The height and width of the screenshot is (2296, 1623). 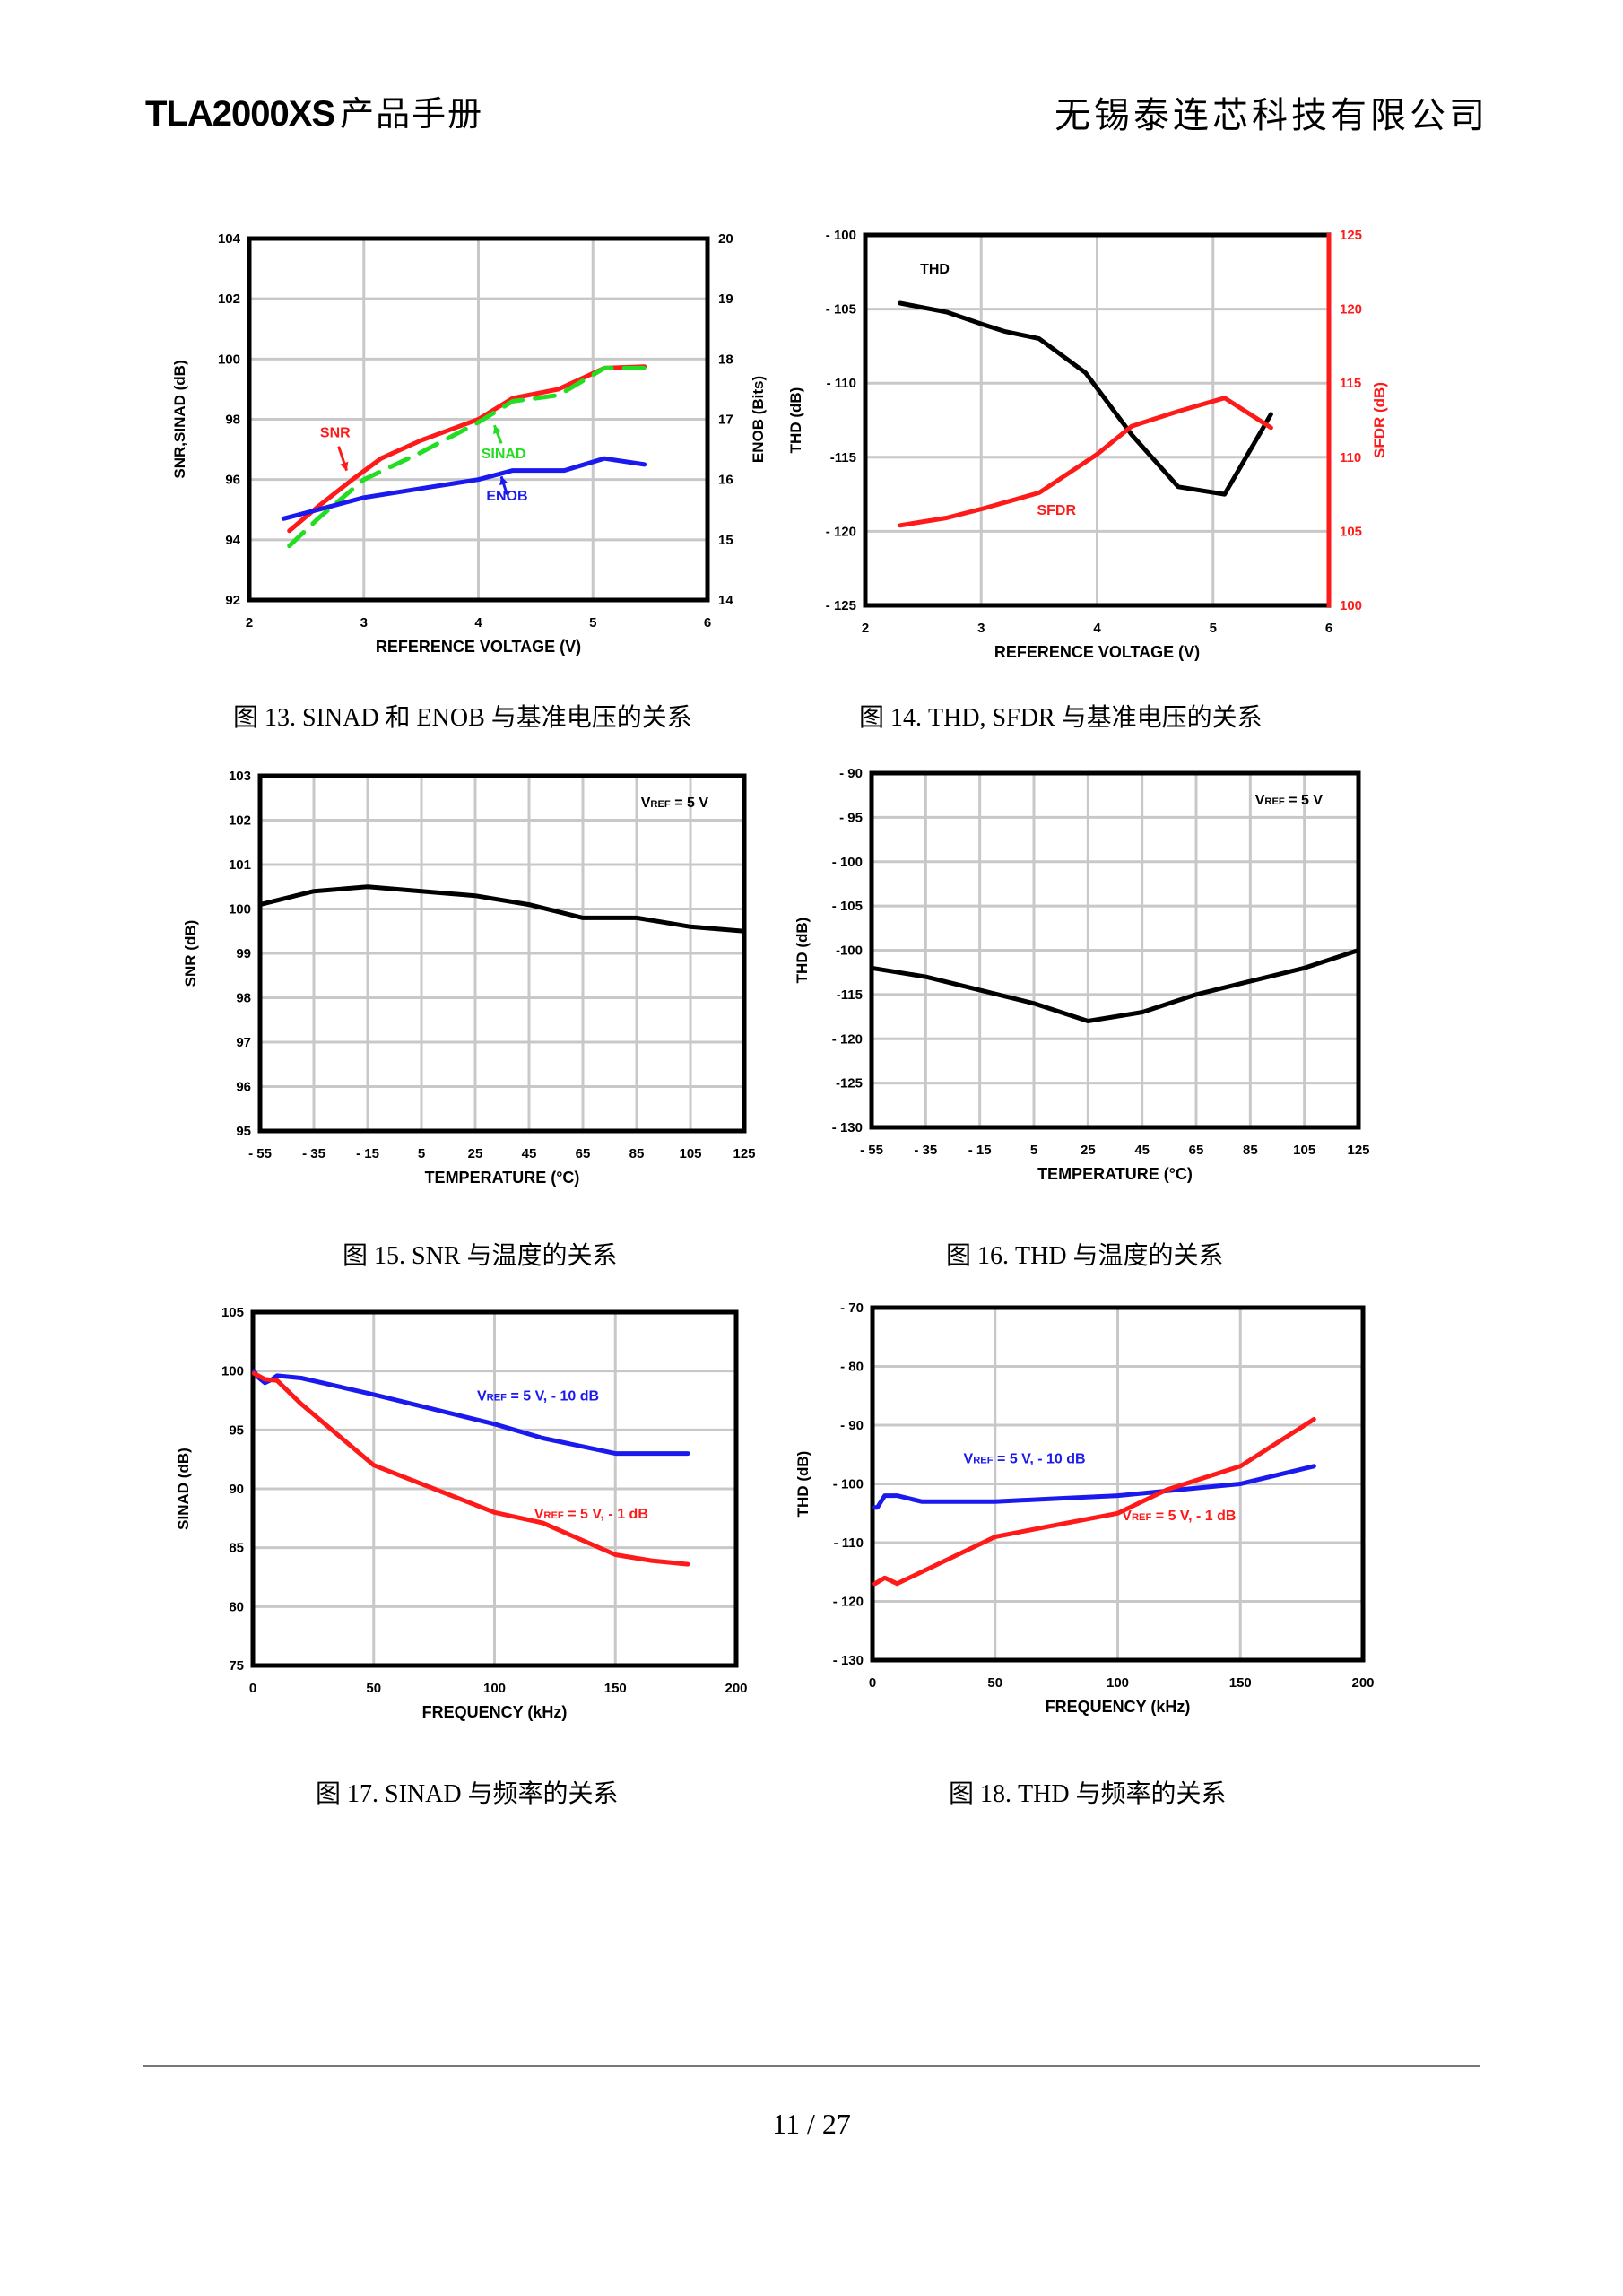 What do you see at coordinates (237, 1548) in the screenshot?
I see `y-tick-label: 85` at bounding box center [237, 1548].